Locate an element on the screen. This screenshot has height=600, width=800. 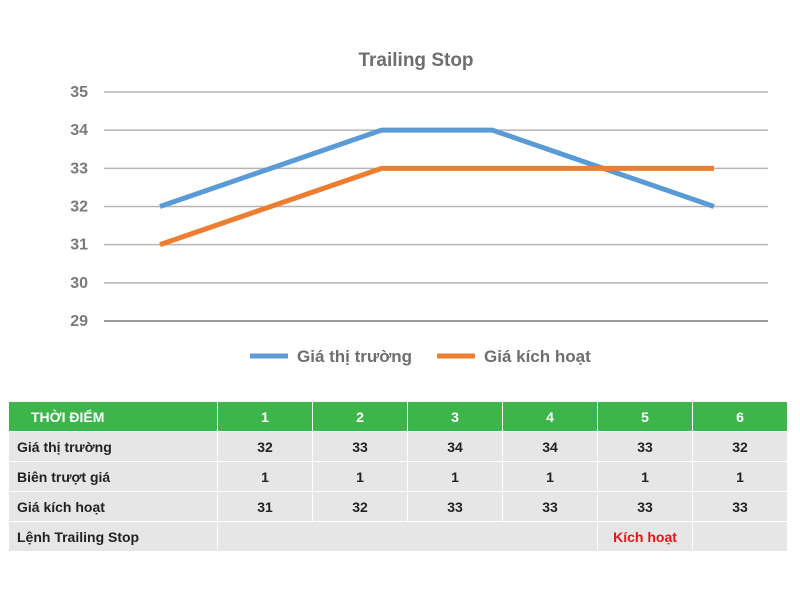
legend-label: Giá kích hoạt is located at coordinates (537, 356).